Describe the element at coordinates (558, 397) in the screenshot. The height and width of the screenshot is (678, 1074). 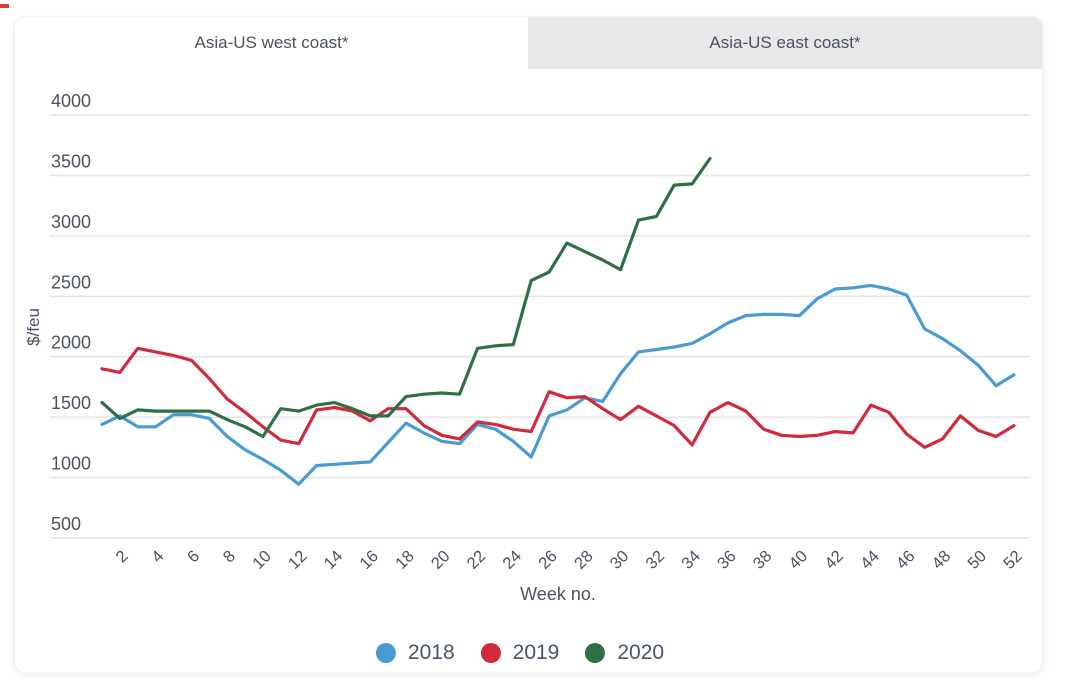
I see `series-line-2019` at that location.